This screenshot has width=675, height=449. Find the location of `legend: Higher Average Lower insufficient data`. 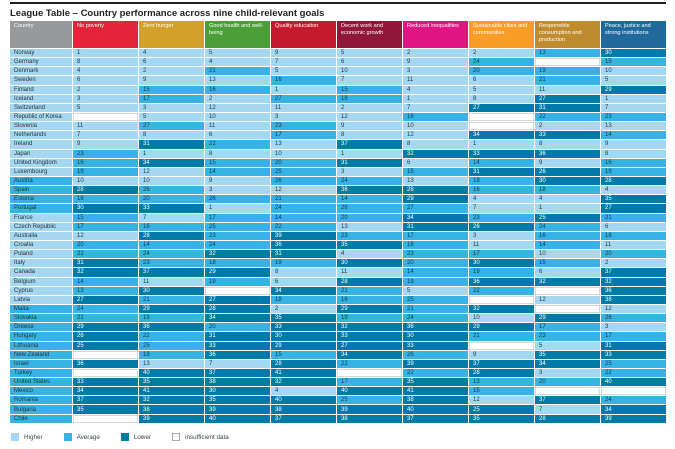

legend: Higher Average Lower insufficient data is located at coordinates (130, 437).